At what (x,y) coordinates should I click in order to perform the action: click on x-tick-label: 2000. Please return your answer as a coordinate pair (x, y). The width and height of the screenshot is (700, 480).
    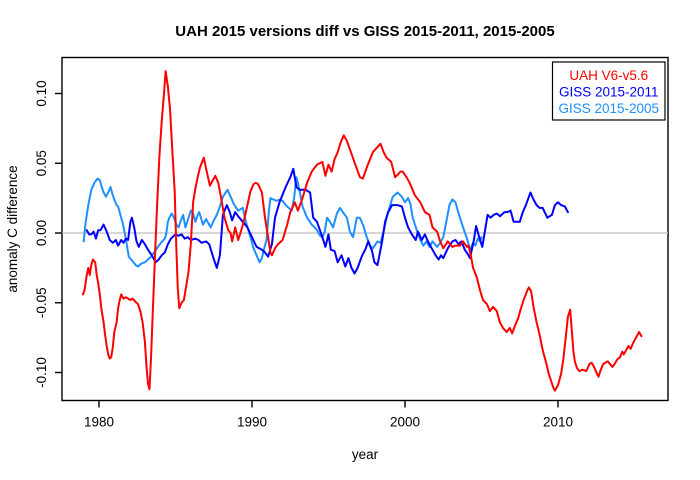
    Looking at the image, I should click on (405, 422).